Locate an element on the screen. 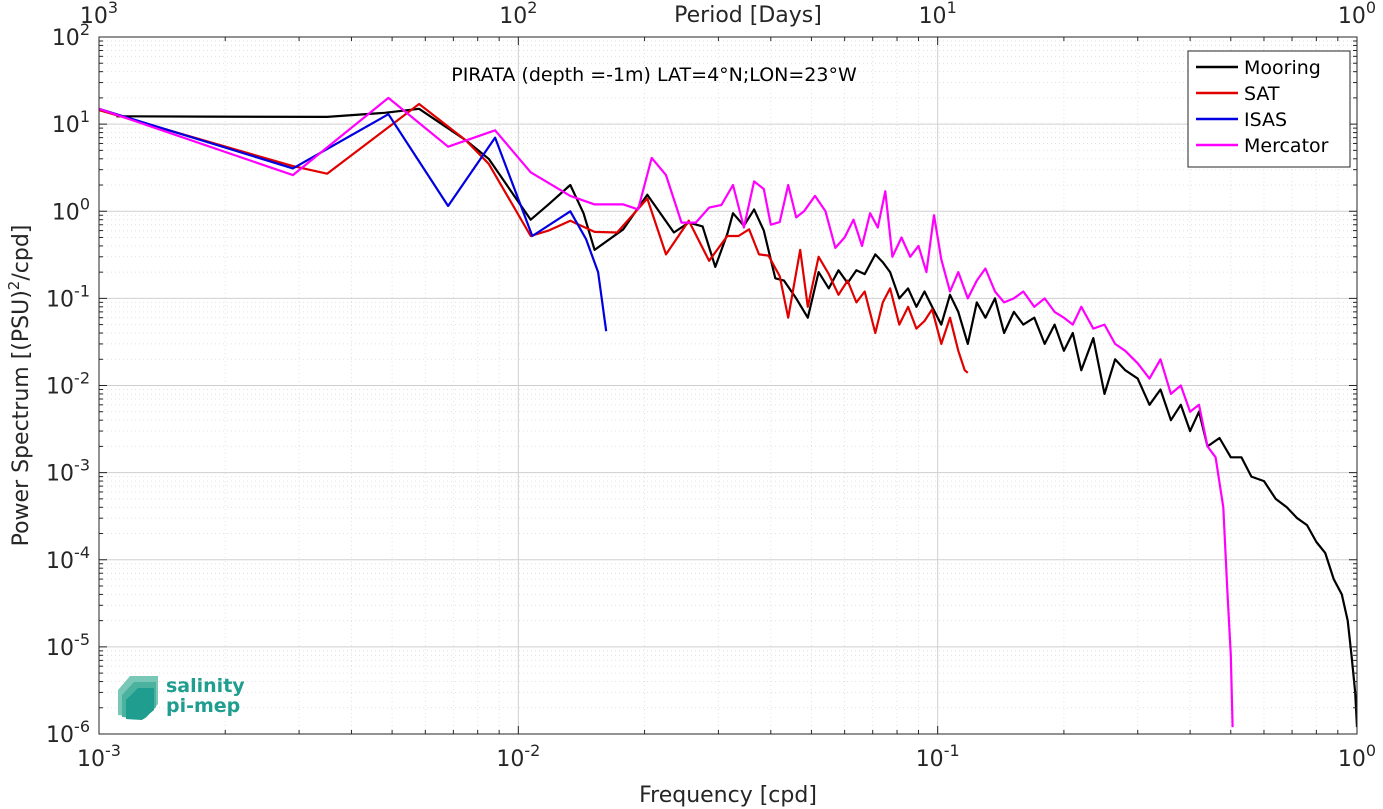 This screenshot has width=1383, height=809. top-tick-label-exp: 3 is located at coordinates (113, 8).